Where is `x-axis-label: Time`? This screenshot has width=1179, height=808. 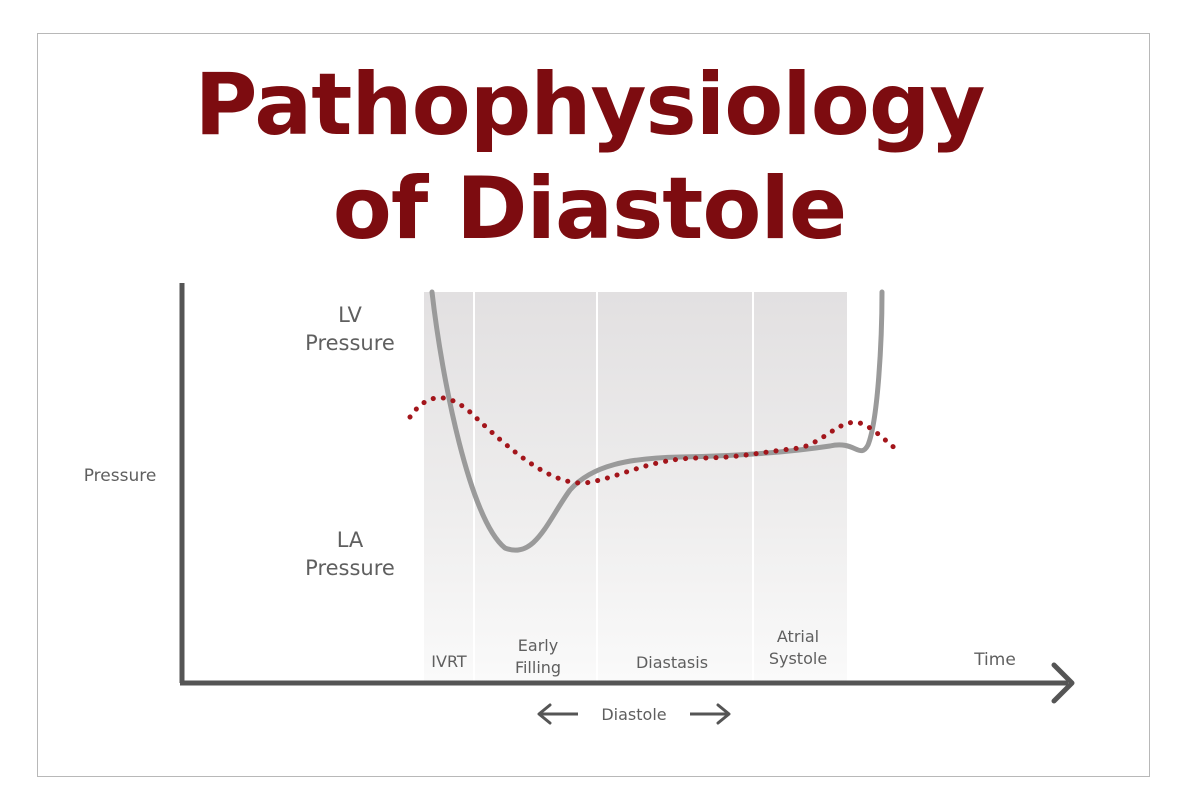 x-axis-label: Time is located at coordinates (994, 660).